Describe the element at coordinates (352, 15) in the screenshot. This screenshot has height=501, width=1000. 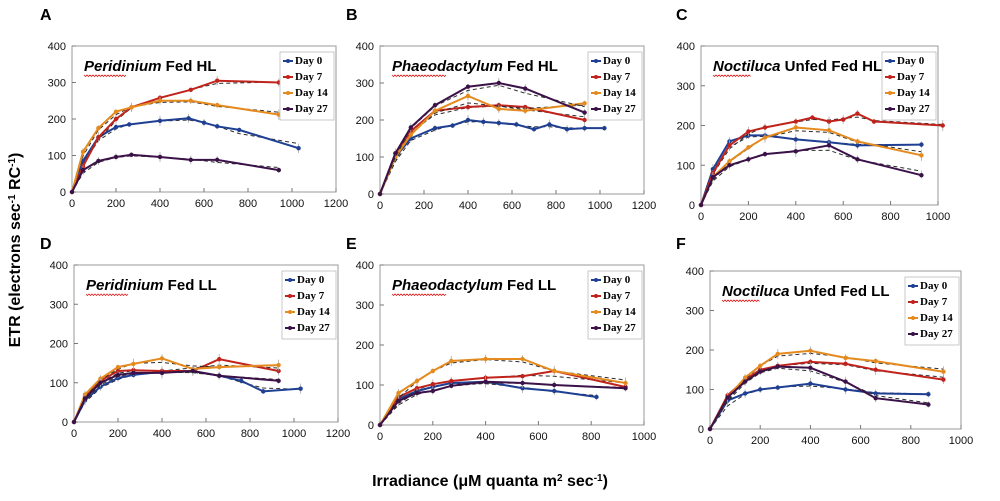
I see `panel-letter: B` at that location.